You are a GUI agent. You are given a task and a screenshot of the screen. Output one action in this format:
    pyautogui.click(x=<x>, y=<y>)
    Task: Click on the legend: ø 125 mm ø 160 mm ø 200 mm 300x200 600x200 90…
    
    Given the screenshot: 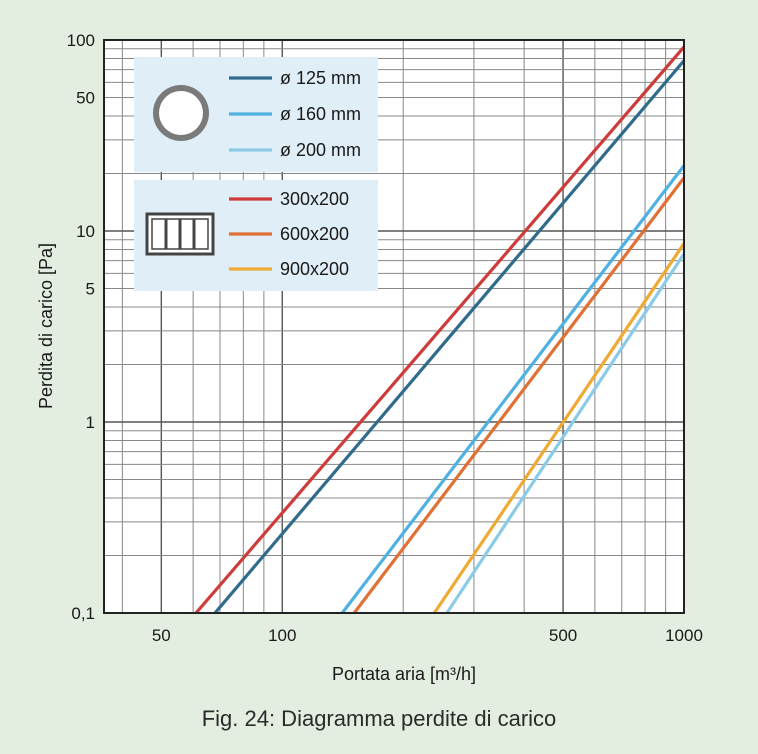 What is the action you would take?
    pyautogui.click(x=256, y=174)
    